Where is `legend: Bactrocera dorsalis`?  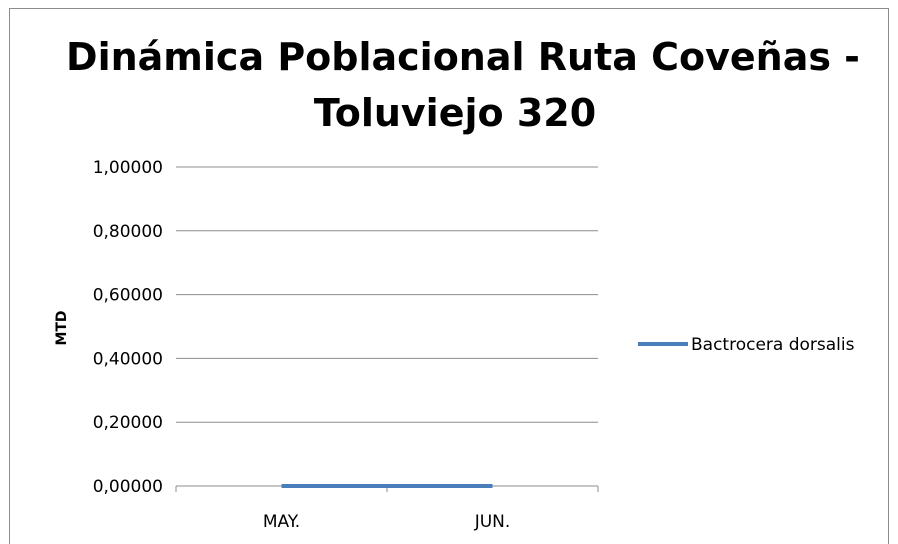 legend: Bactrocera dorsalis is located at coordinates (746, 345).